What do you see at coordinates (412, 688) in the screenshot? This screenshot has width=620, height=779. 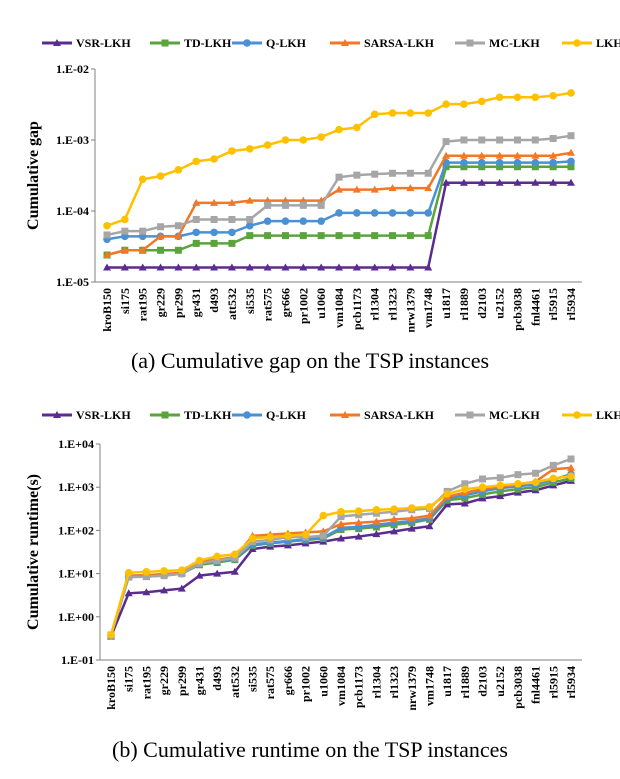 I see `x-tick-label: nrw1379` at bounding box center [412, 688].